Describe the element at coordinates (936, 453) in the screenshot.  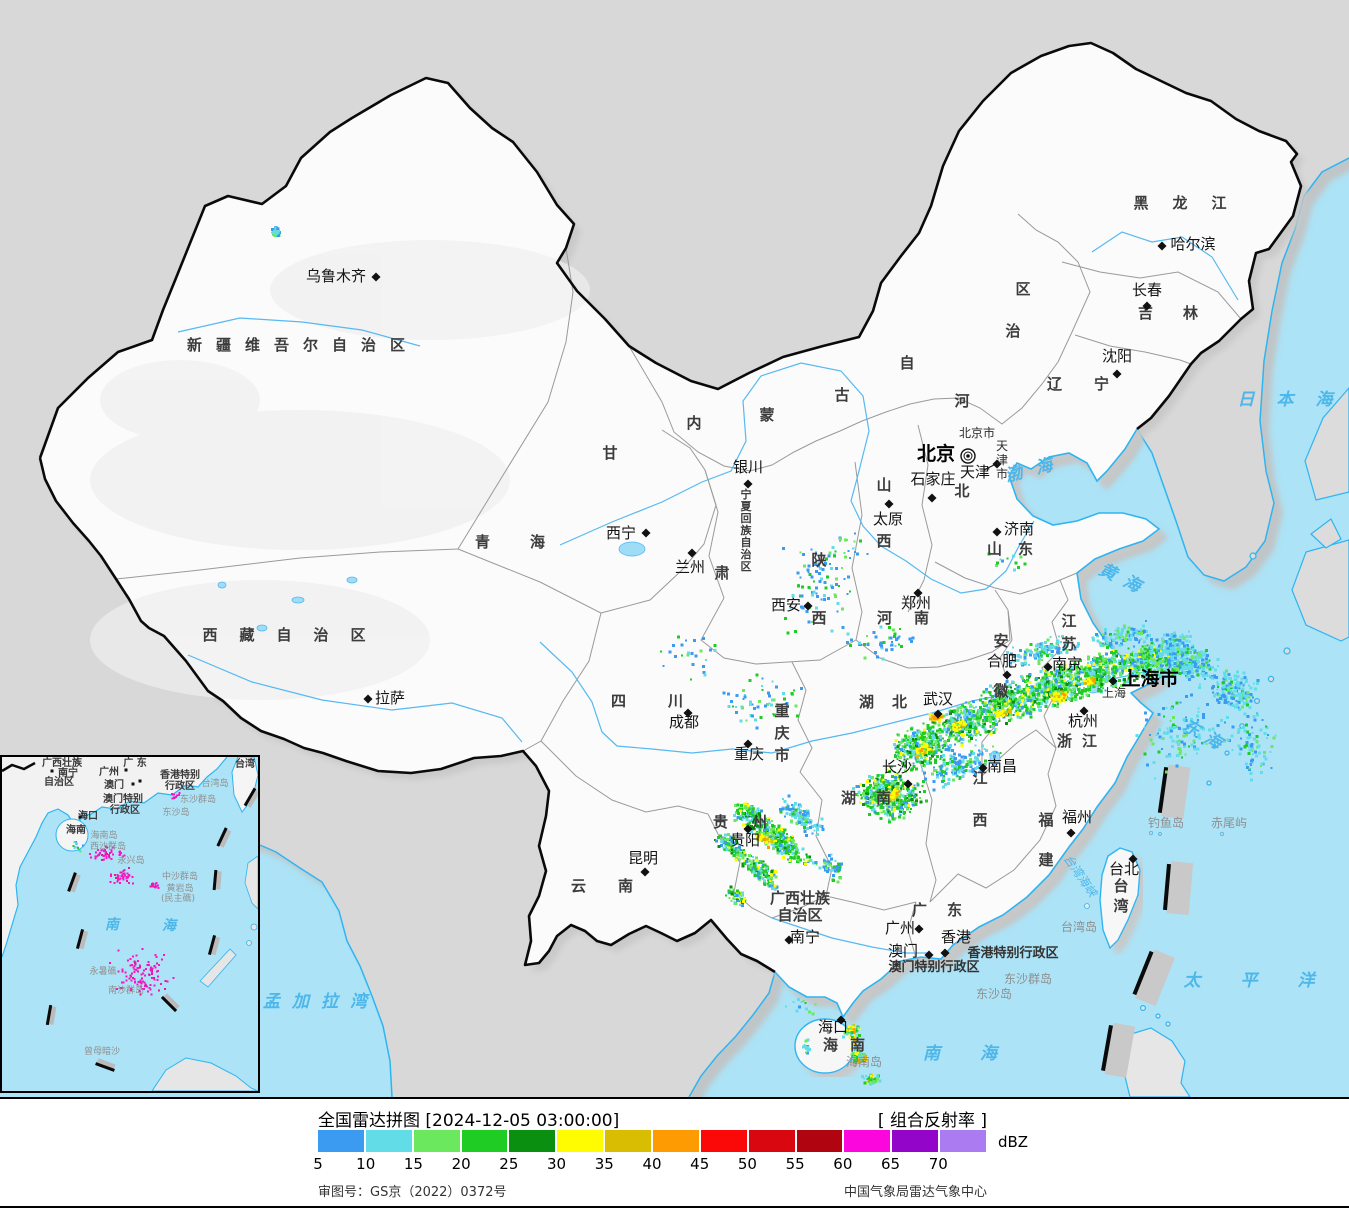
I see `capital-label: 北京` at that location.